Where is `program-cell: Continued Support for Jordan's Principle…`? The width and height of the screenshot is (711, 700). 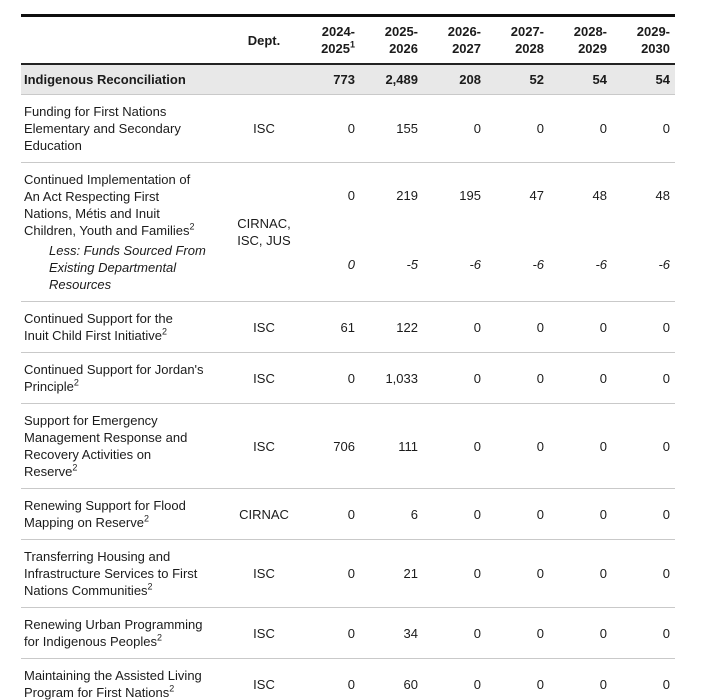 program-cell: Continued Support for Jordan's Principle… is located at coordinates (126, 378).